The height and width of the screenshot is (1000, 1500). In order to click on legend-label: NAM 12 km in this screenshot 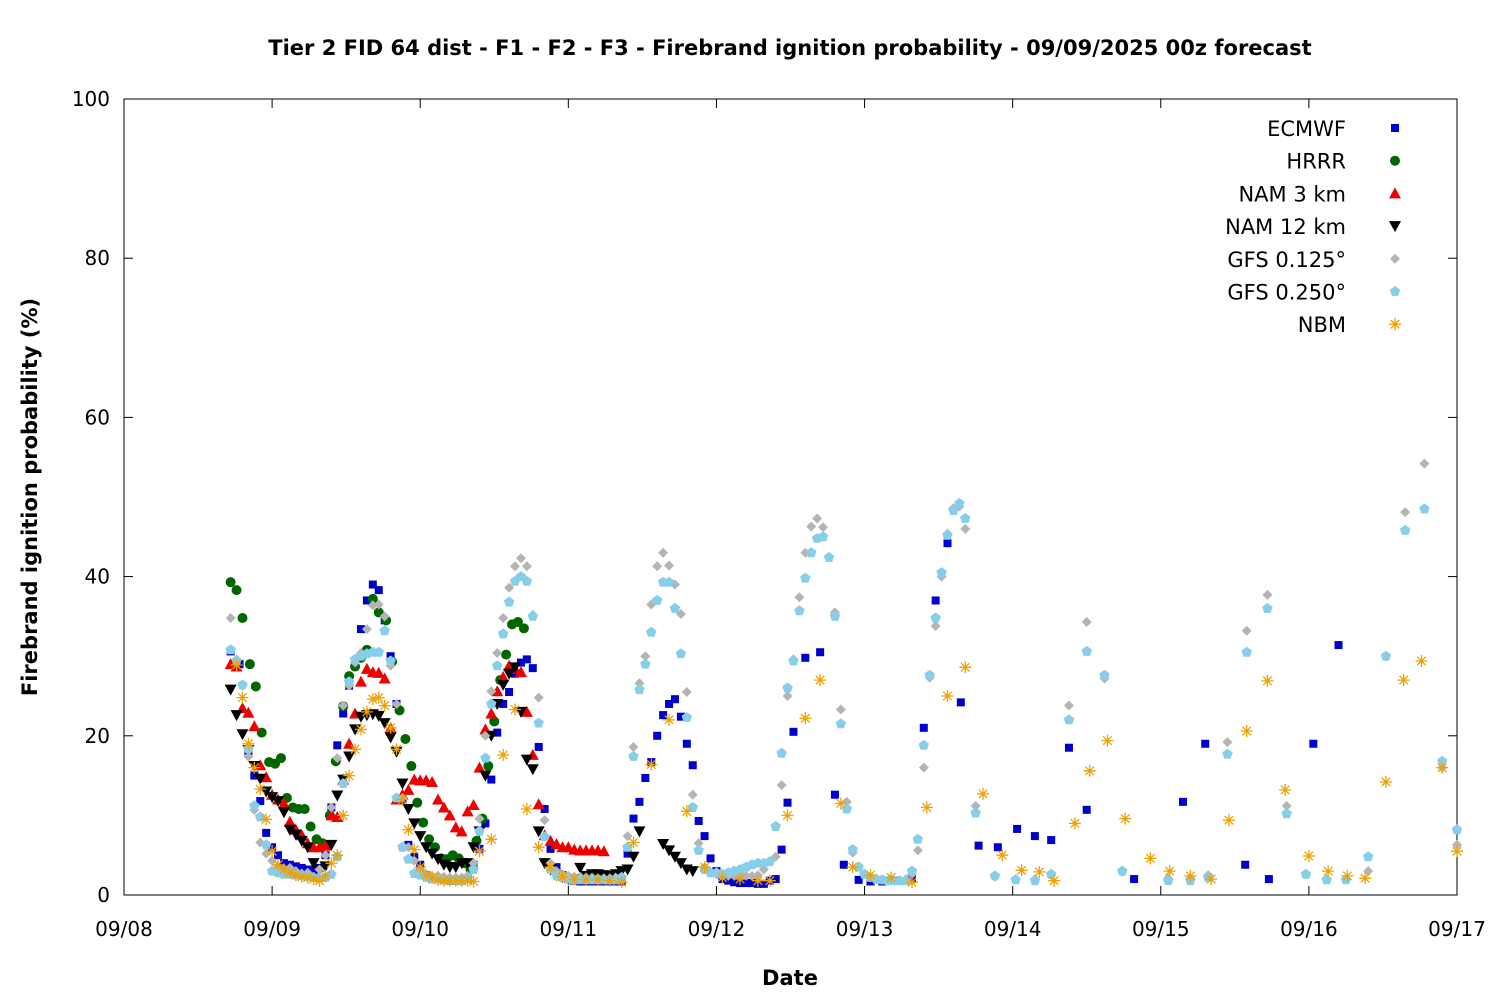, I will do `click(1285, 227)`.